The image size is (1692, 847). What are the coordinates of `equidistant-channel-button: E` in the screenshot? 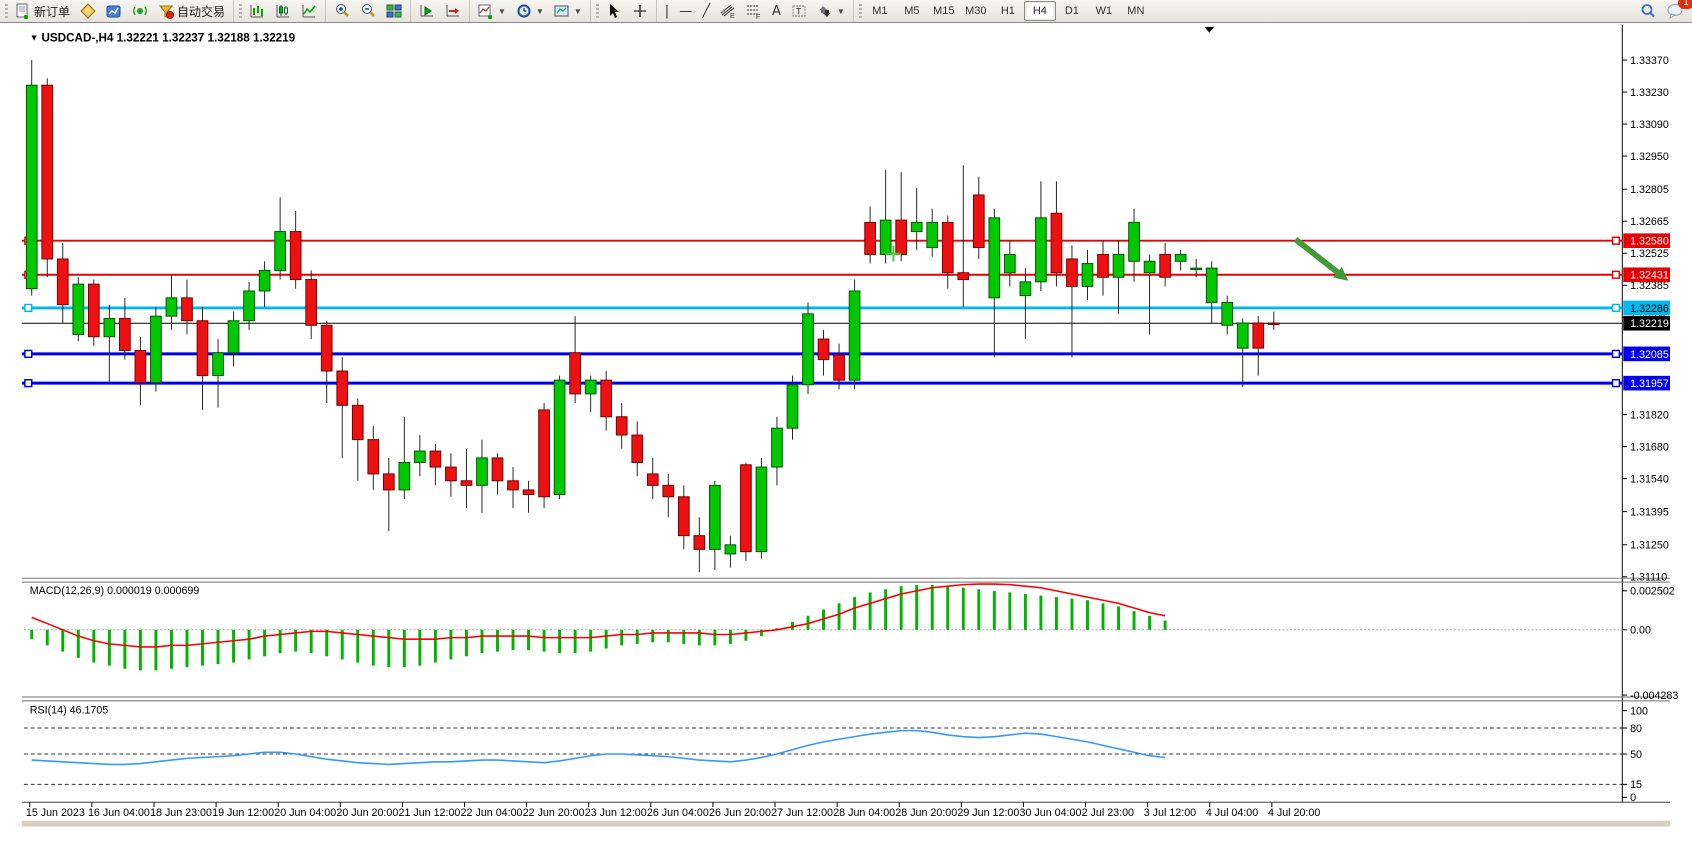 It's located at (728, 11).